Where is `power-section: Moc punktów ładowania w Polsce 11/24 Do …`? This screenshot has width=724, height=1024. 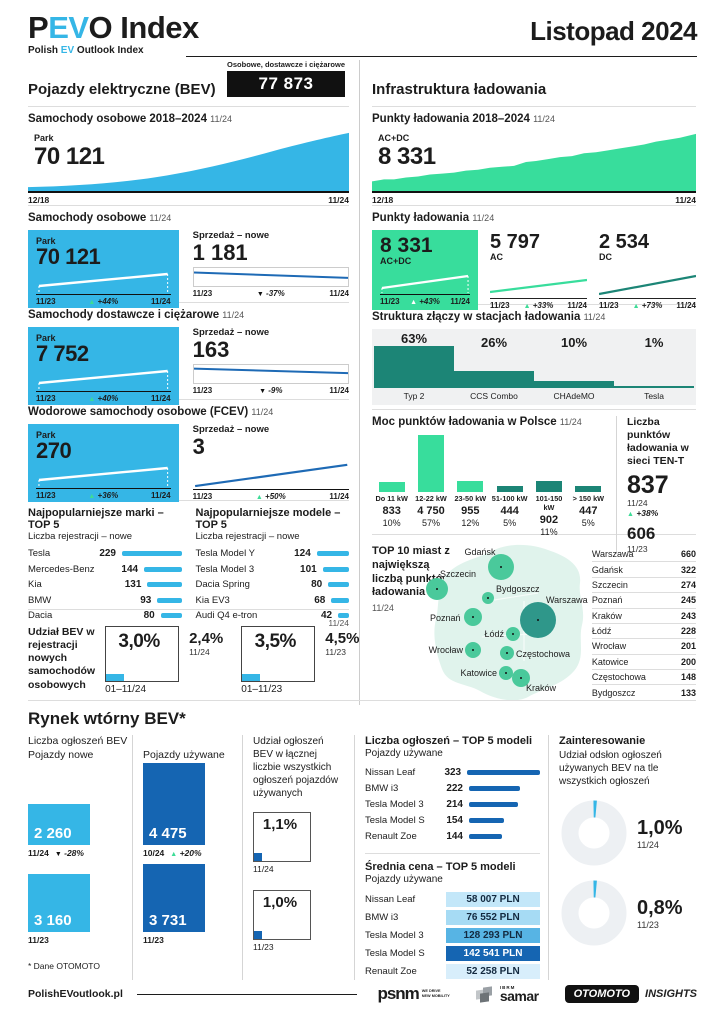 power-section: Moc punktów ładowania w Polsce 11/24 Do … is located at coordinates (534, 482).